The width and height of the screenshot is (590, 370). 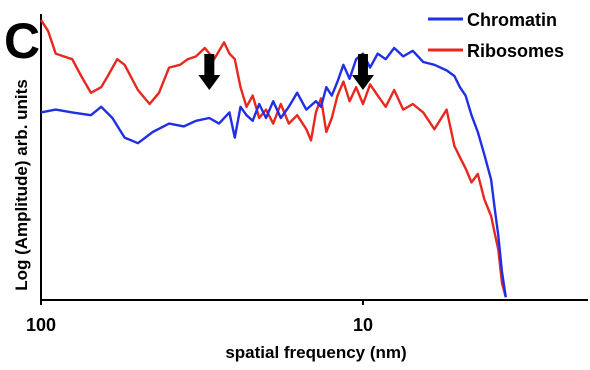 I want to click on panel-label: C, so click(x=22, y=41).